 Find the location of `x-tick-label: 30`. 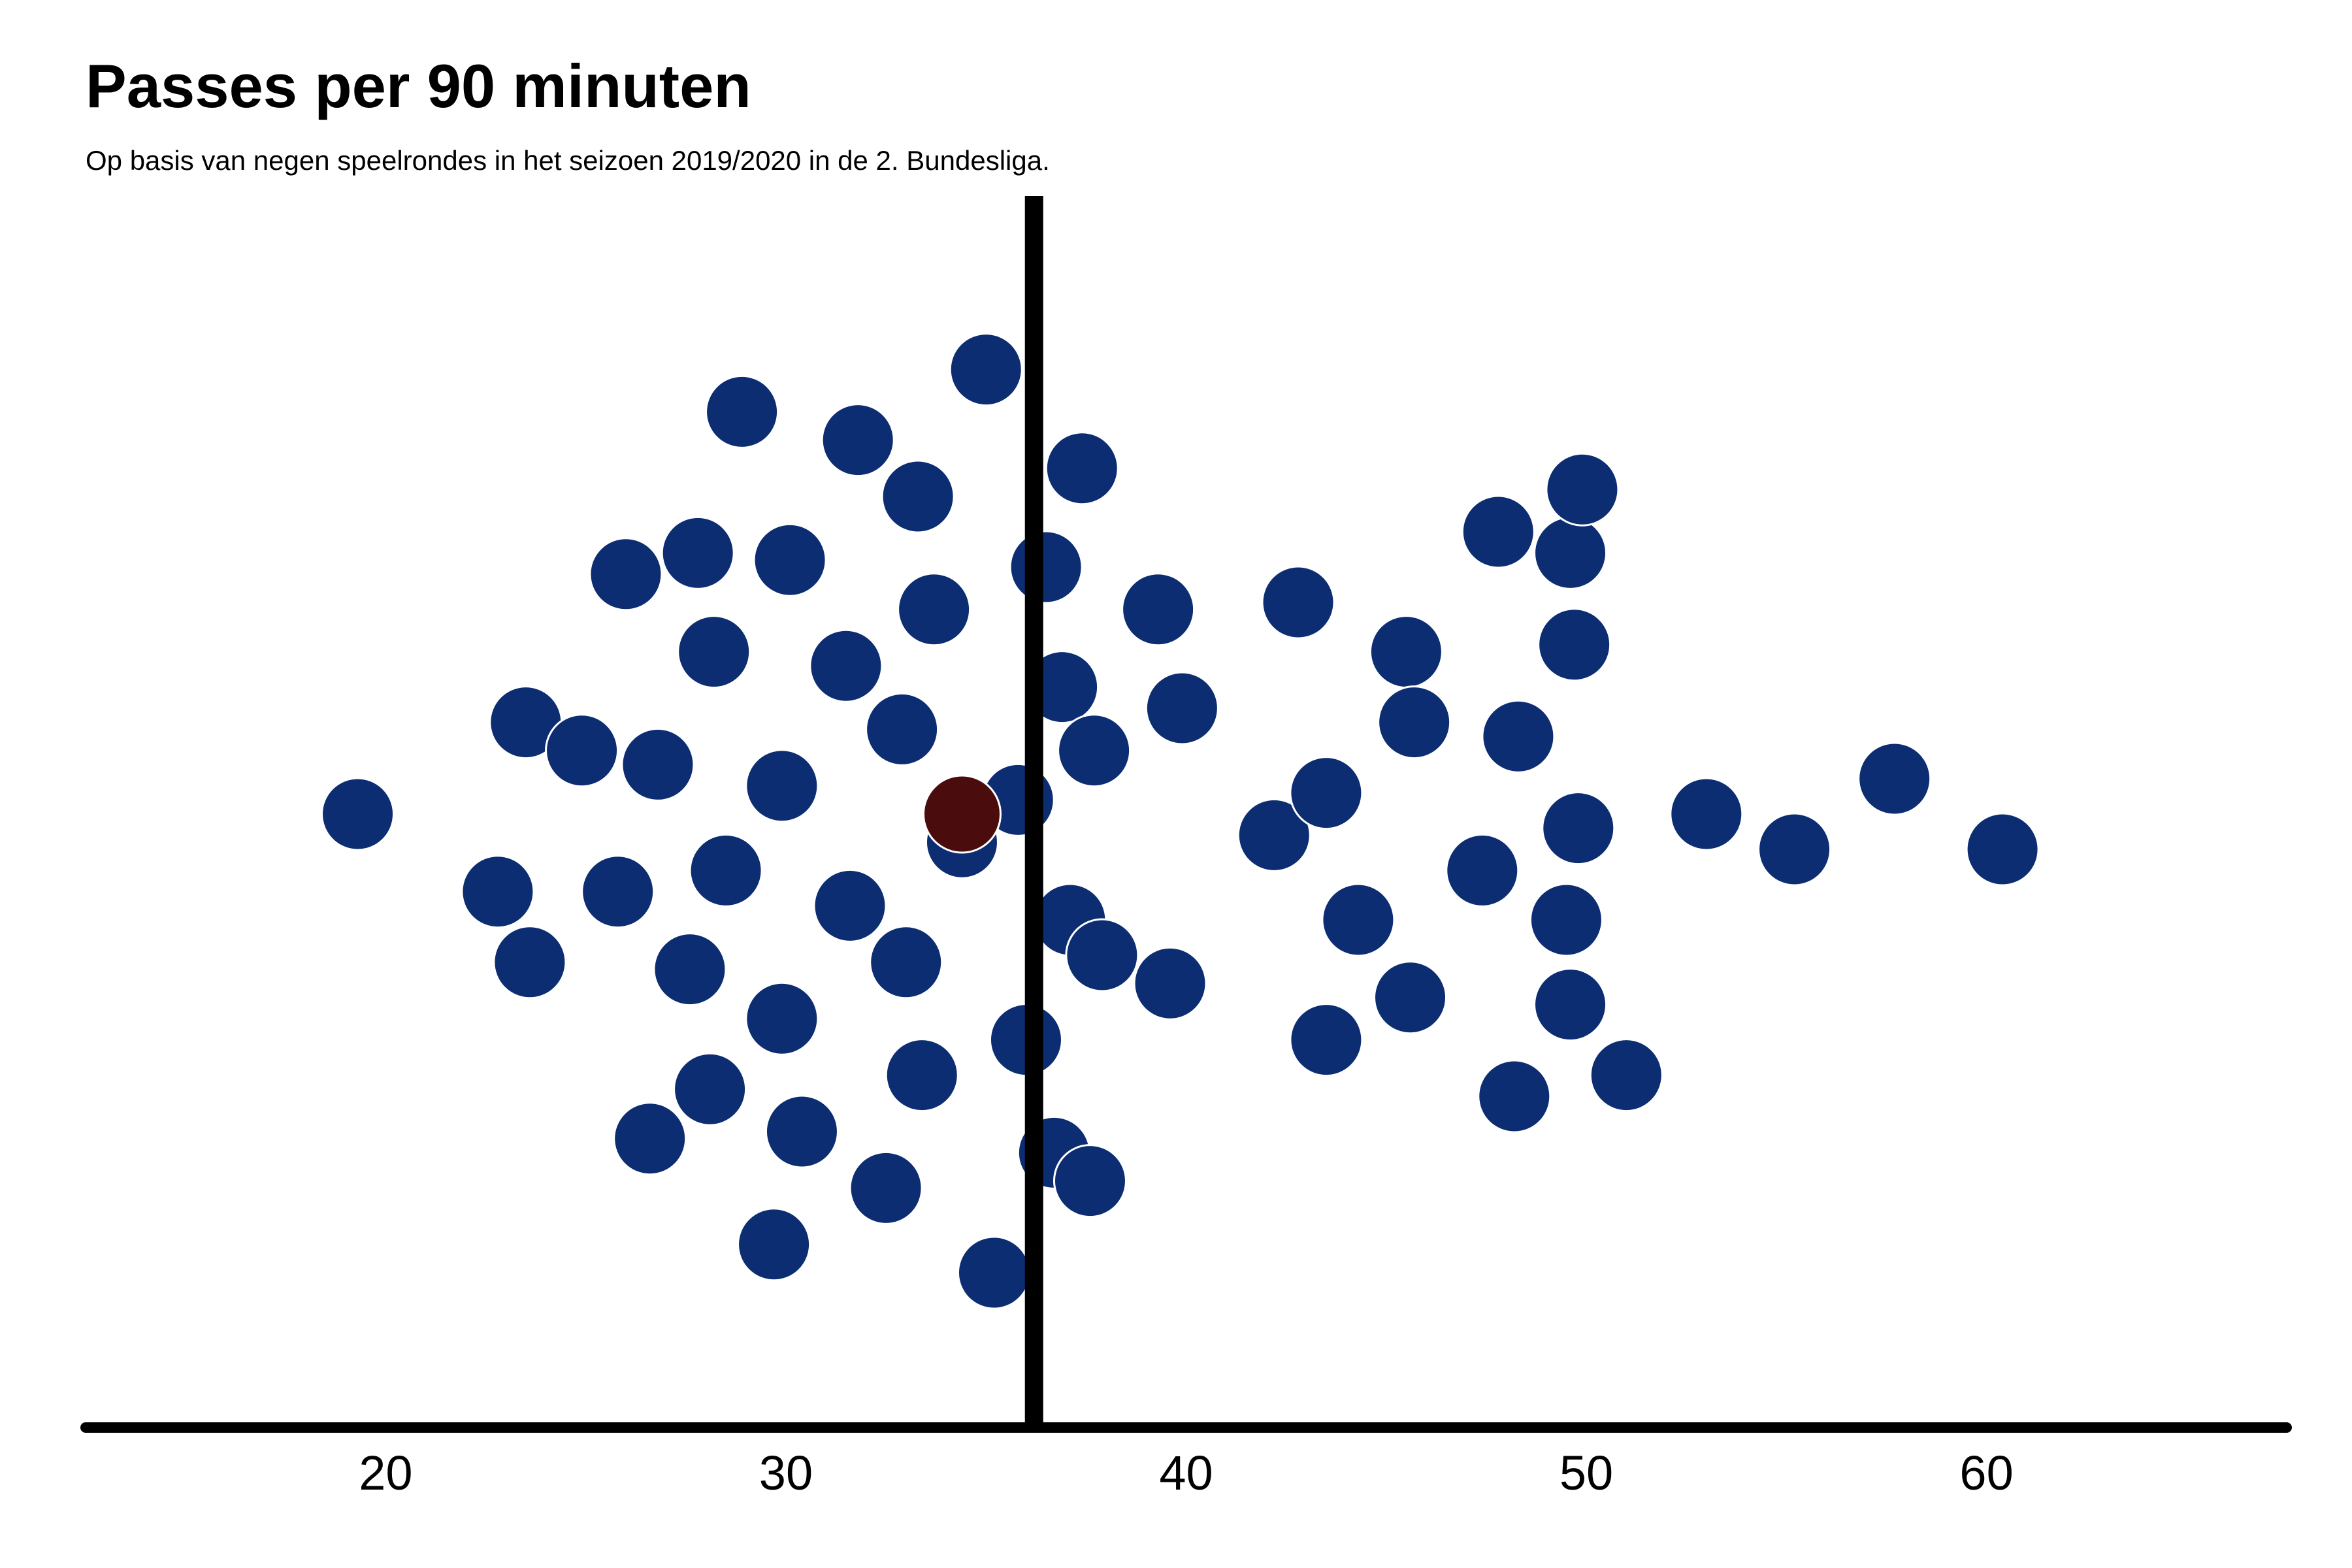

x-tick-label: 30 is located at coordinates (786, 1473).